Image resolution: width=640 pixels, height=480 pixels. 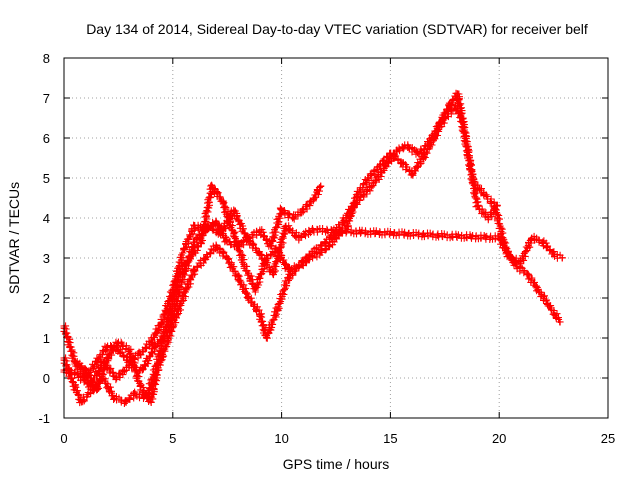 What do you see at coordinates (46, 138) in the screenshot?
I see `y-tick-label: 6` at bounding box center [46, 138].